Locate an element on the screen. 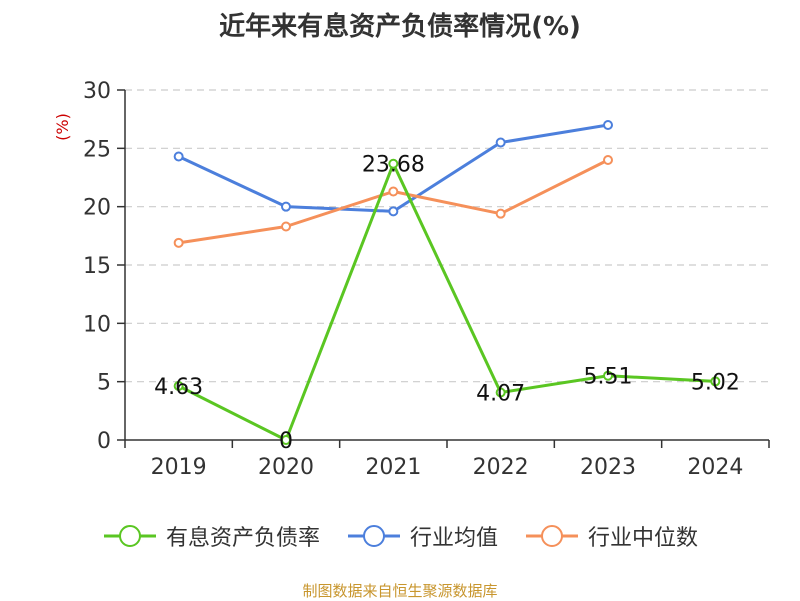 The height and width of the screenshot is (601, 800). y-tick-label: 15 is located at coordinates (97, 266).